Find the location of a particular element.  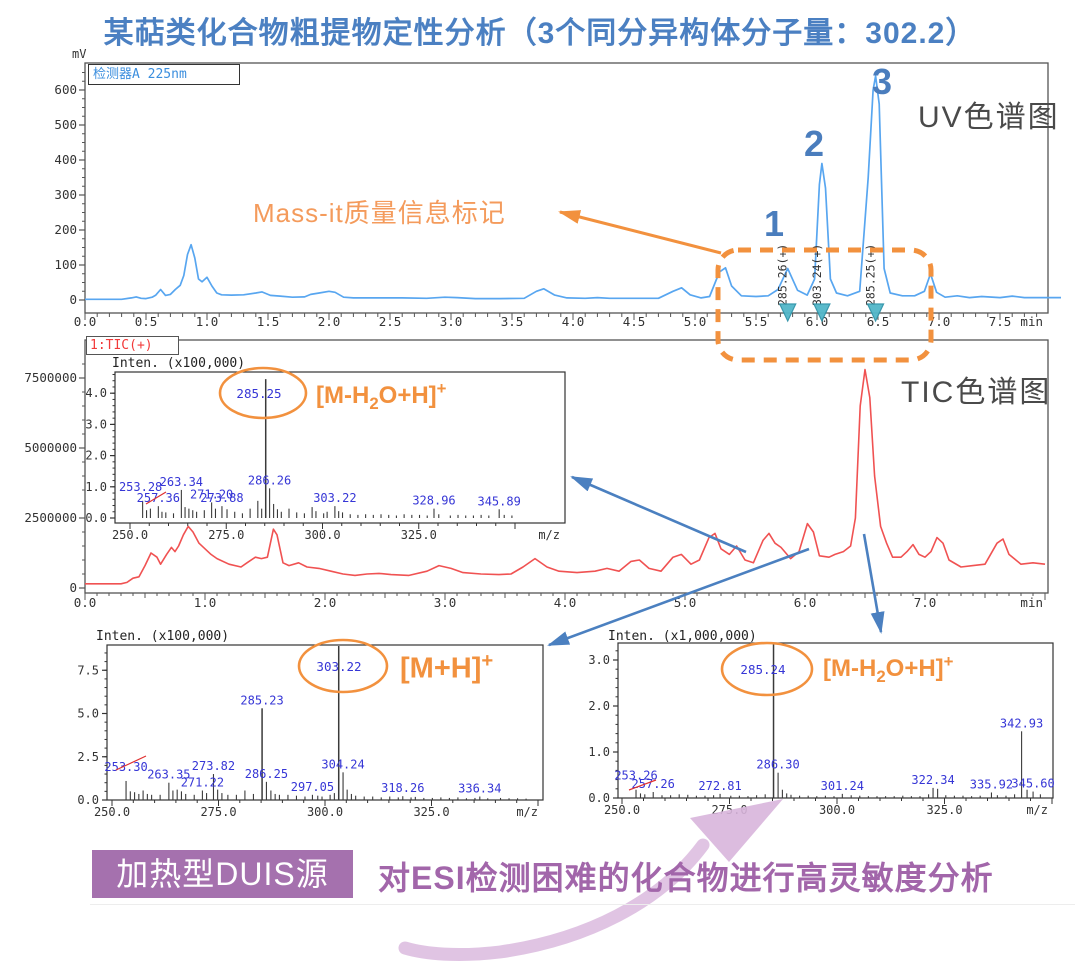

arrow-to-ms3 is located at coordinates (873, 583).